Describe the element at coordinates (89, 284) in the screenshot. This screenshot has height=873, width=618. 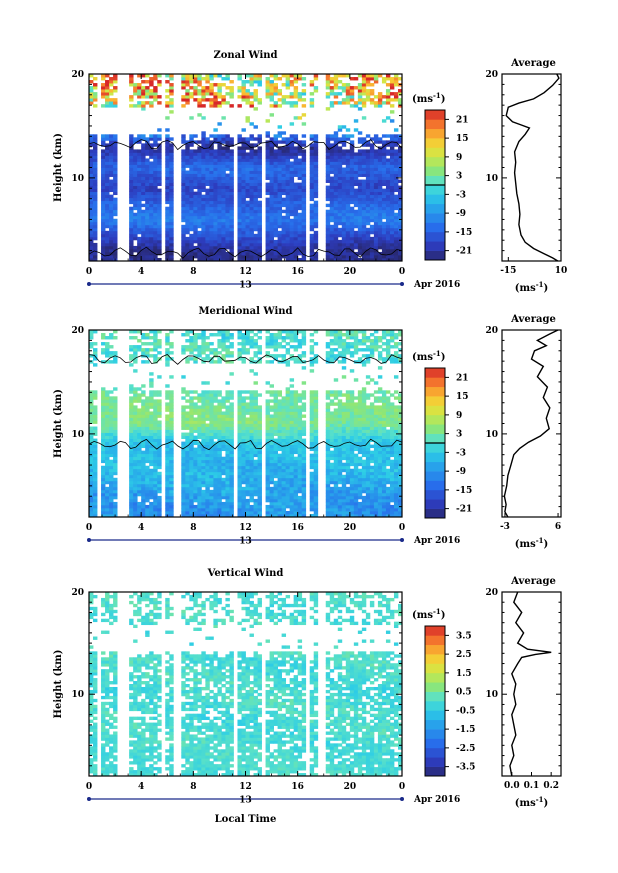
I see `date-axis-end` at that location.